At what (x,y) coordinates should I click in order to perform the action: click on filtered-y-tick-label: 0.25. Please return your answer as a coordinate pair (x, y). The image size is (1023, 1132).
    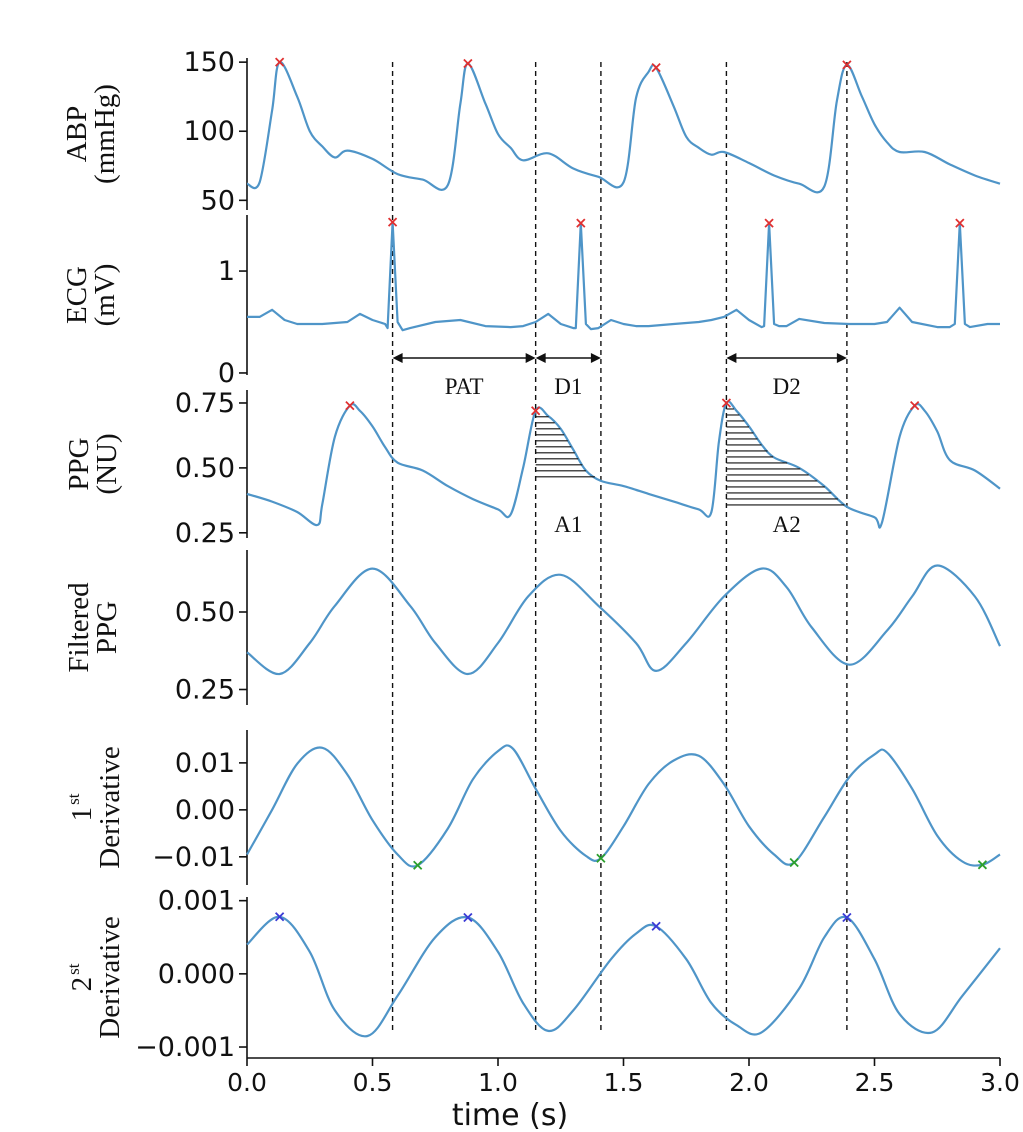
    Looking at the image, I should click on (205, 690).